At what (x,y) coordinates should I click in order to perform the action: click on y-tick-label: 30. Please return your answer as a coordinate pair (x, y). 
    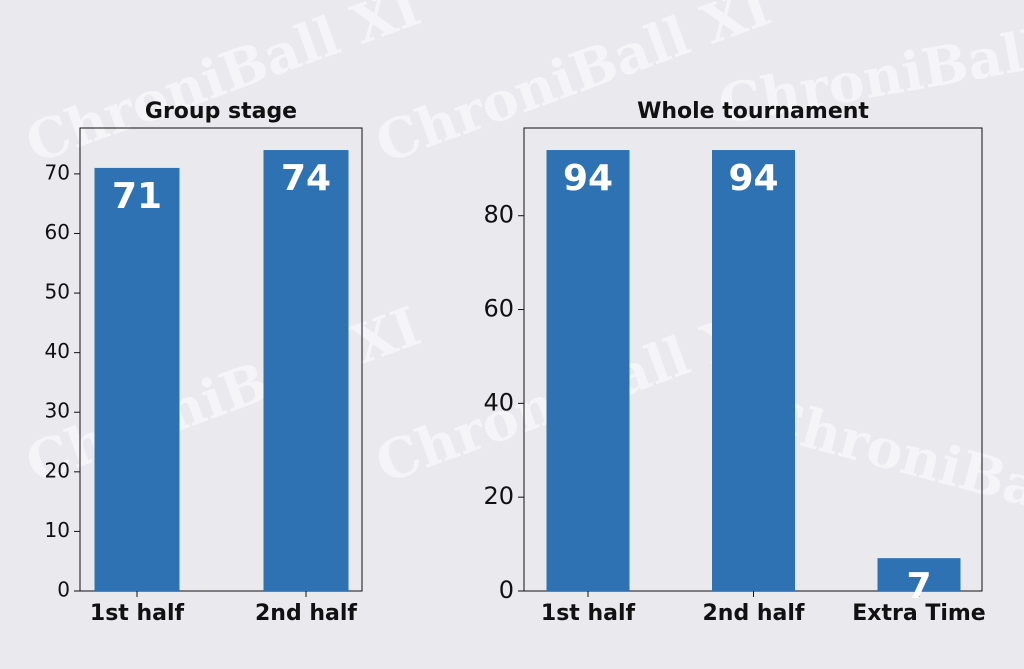
    Looking at the image, I should click on (57, 411).